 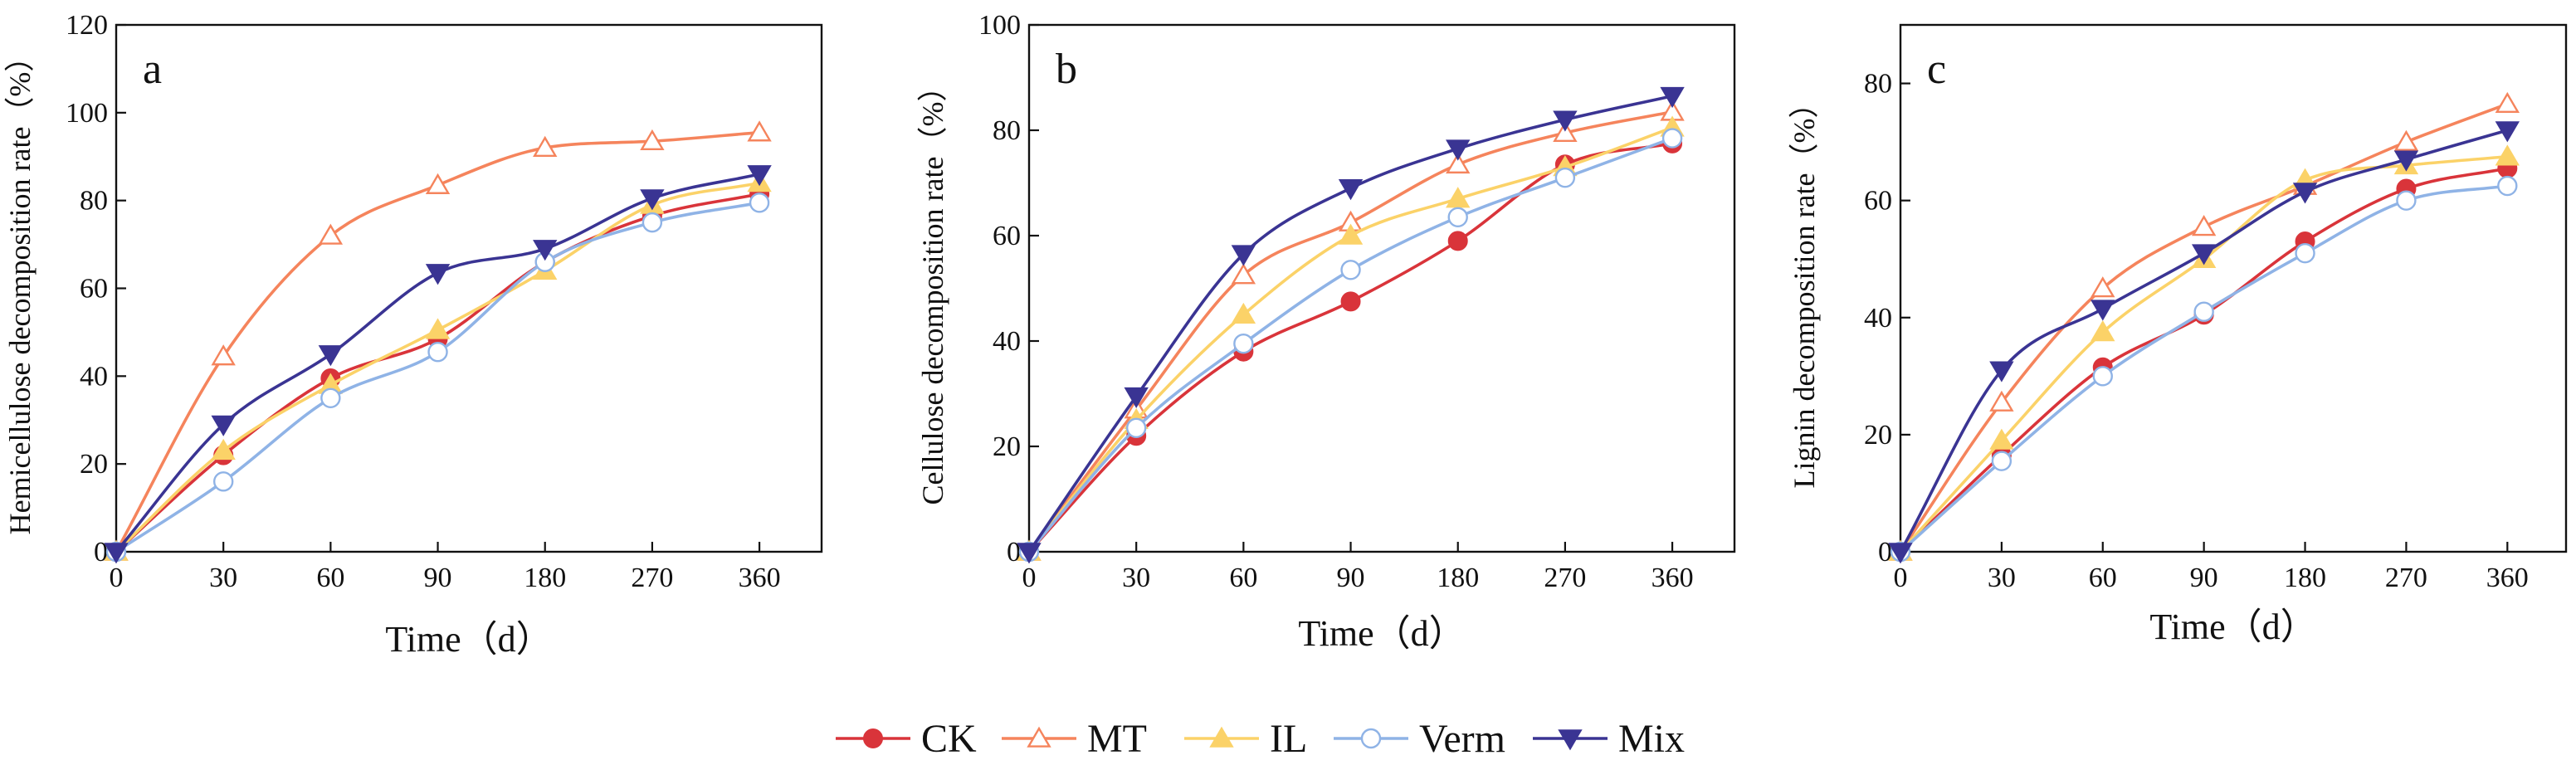 I want to click on series-ck, so click(x=438, y=372).